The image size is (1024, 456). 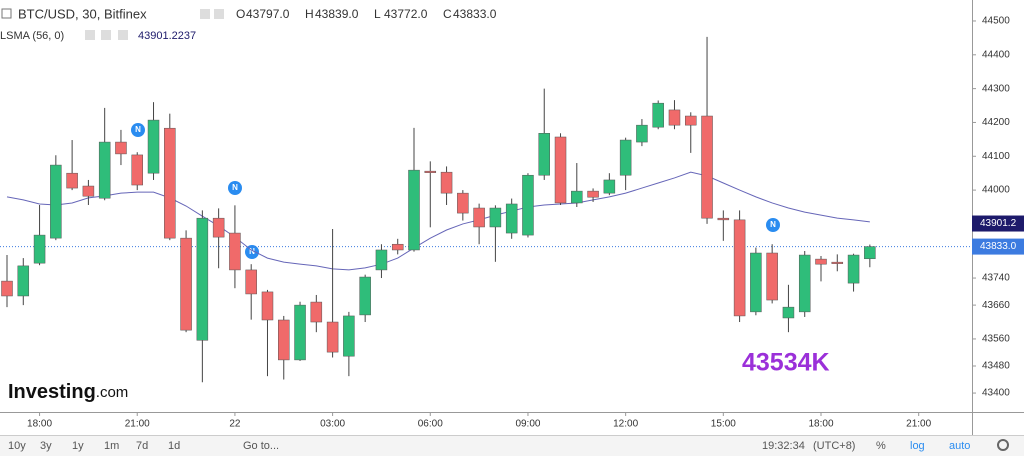 What do you see at coordinates (240, 14) in the screenshot?
I see `ohlc-label: O` at bounding box center [240, 14].